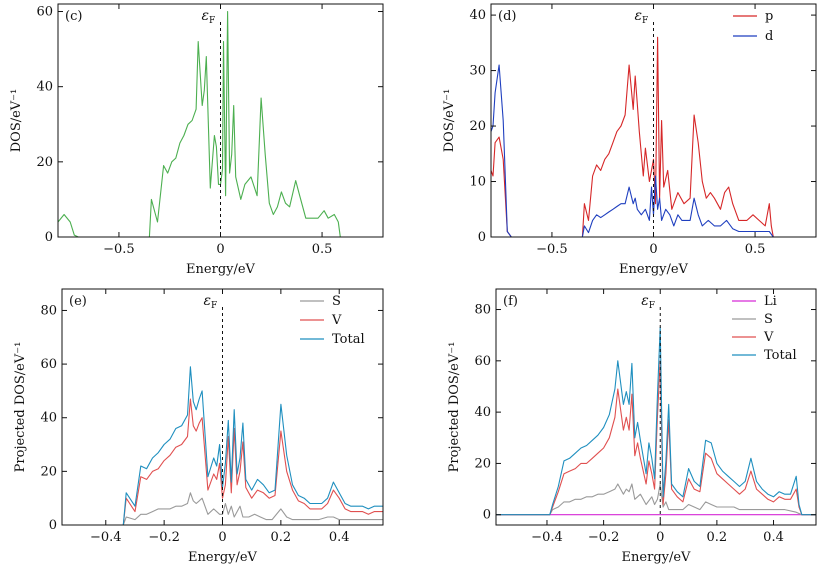 This screenshot has height=575, width=831. What do you see at coordinates (753, 26) in the screenshot?
I see `legend: pd` at bounding box center [753, 26].